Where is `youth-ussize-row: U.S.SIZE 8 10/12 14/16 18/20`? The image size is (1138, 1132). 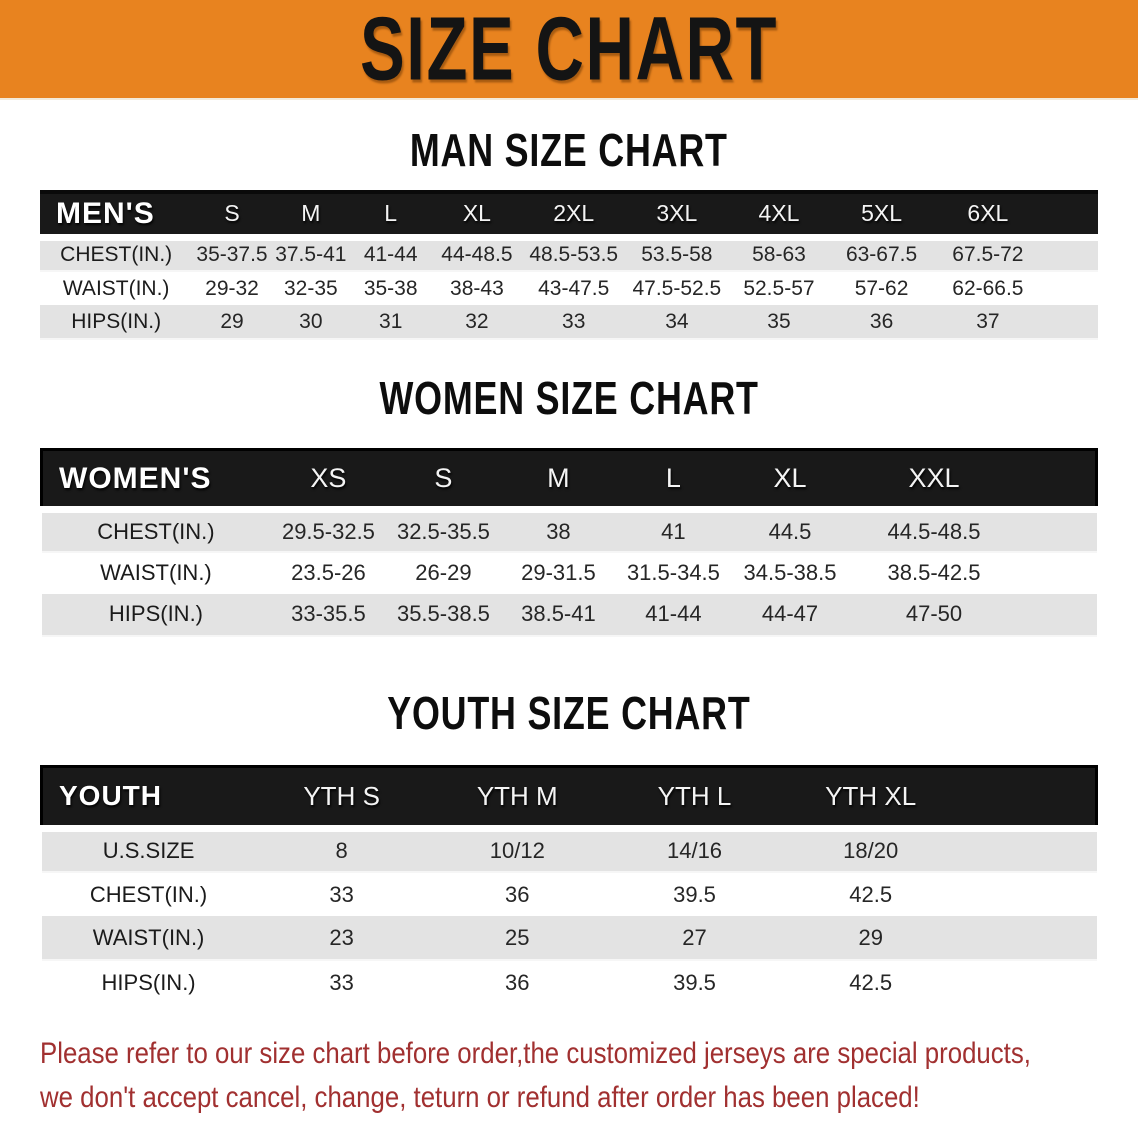 youth-ussize-row: U.S.SIZE 8 10/12 14/16 18/20 is located at coordinates (569, 848).